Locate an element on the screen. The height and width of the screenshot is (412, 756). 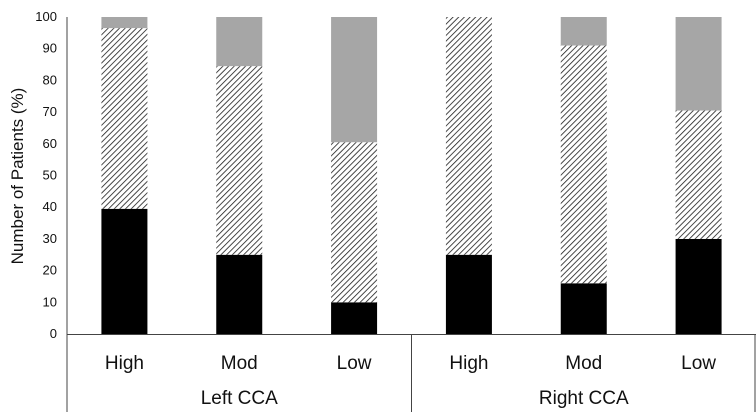
y-tick-label: 30 is located at coordinates (50, 238).